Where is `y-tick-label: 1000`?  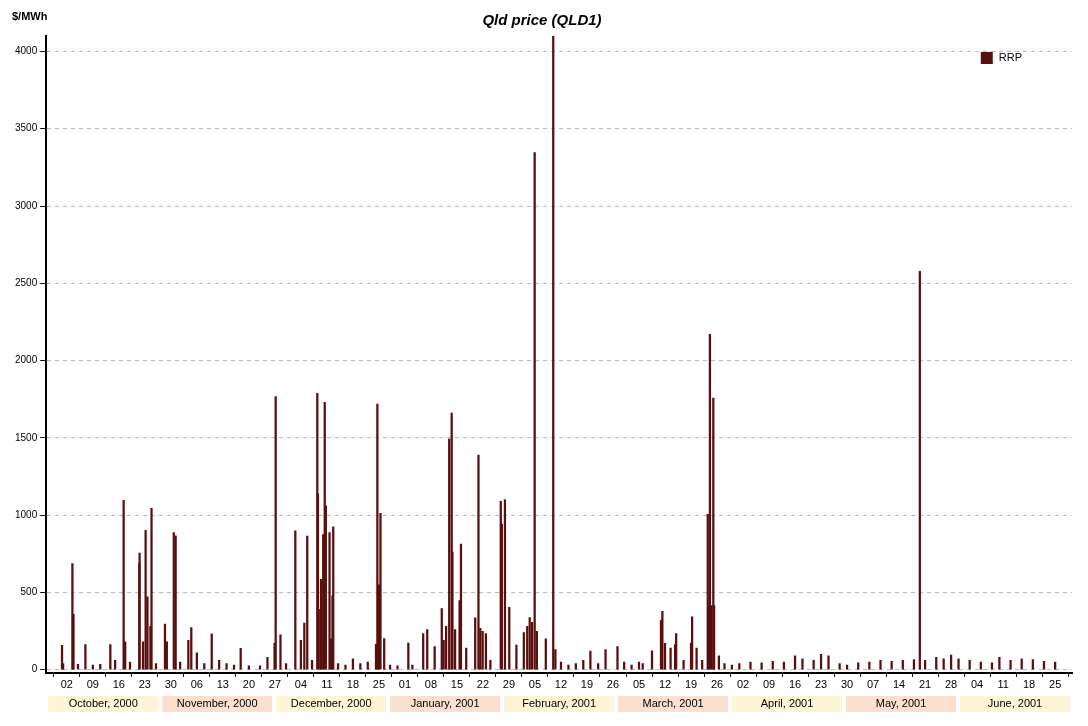
y-tick-label: 1000 is located at coordinates (26, 514).